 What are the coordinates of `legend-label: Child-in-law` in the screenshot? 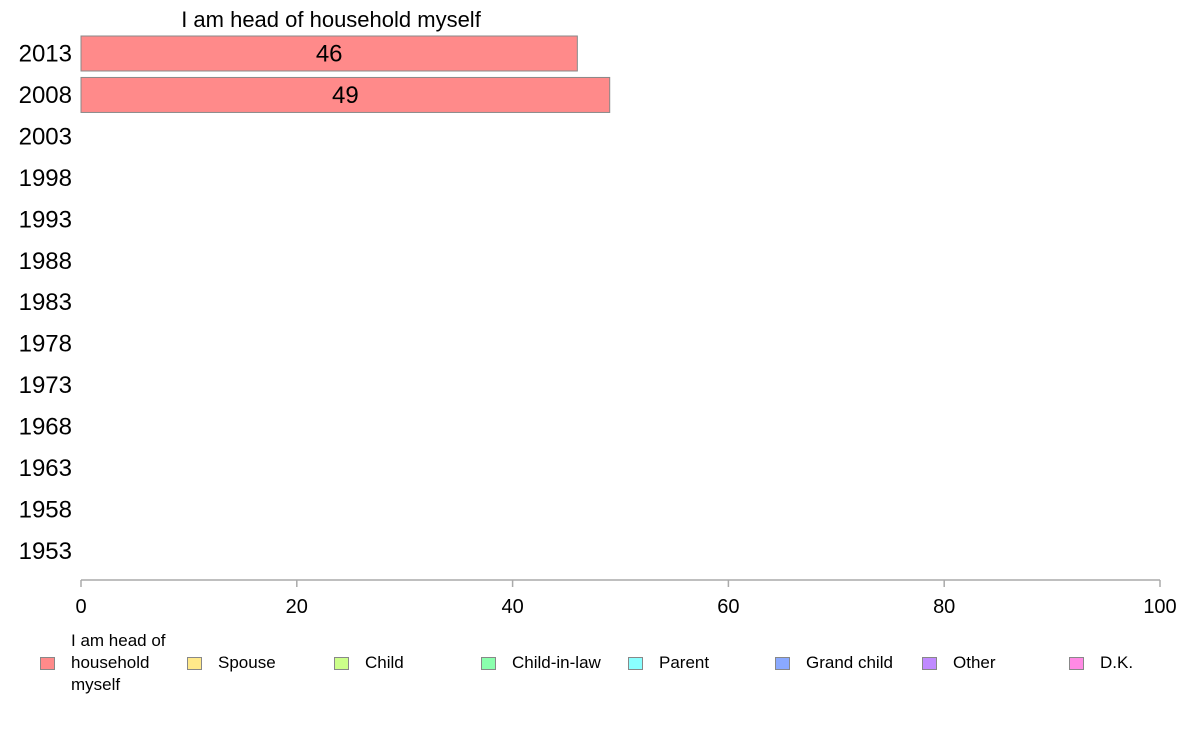 It's located at (556, 662).